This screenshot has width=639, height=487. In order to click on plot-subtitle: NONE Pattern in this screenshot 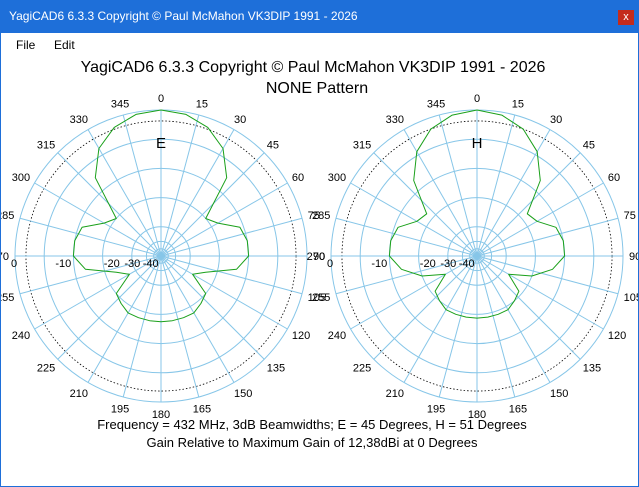, I will do `click(317, 88)`.